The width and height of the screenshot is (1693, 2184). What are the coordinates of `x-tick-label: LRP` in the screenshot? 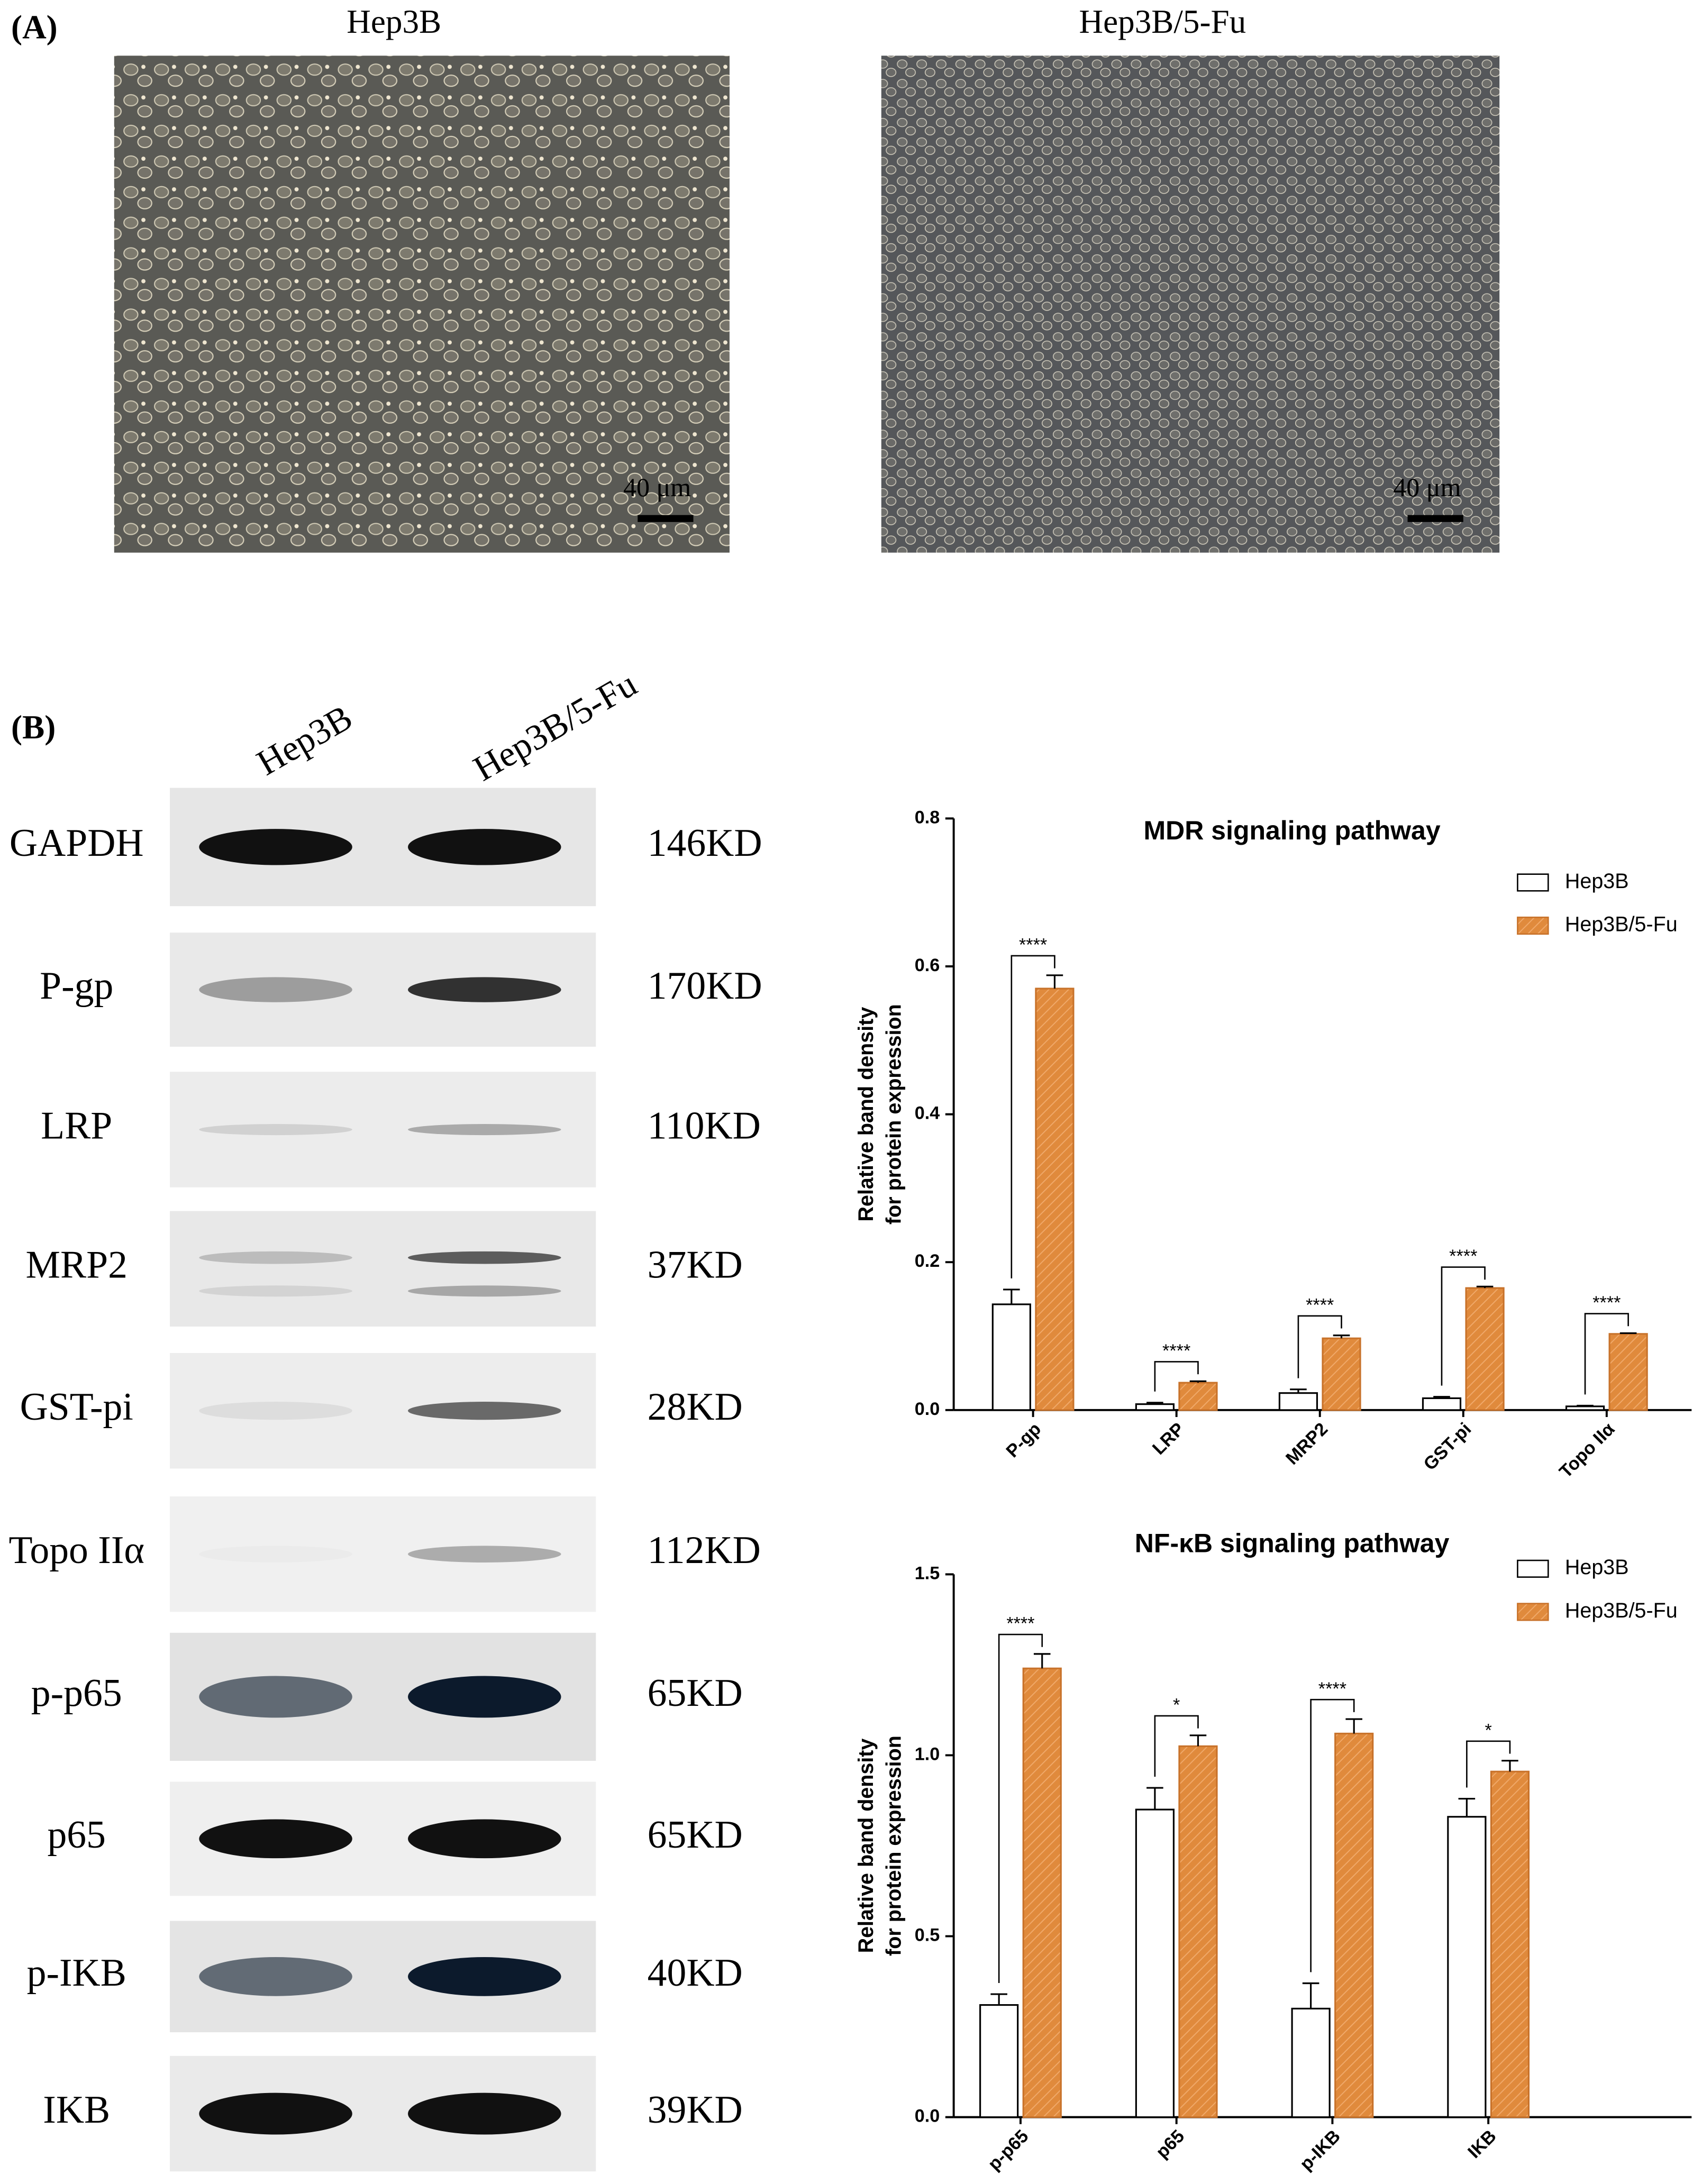 It's located at (1168, 1439).